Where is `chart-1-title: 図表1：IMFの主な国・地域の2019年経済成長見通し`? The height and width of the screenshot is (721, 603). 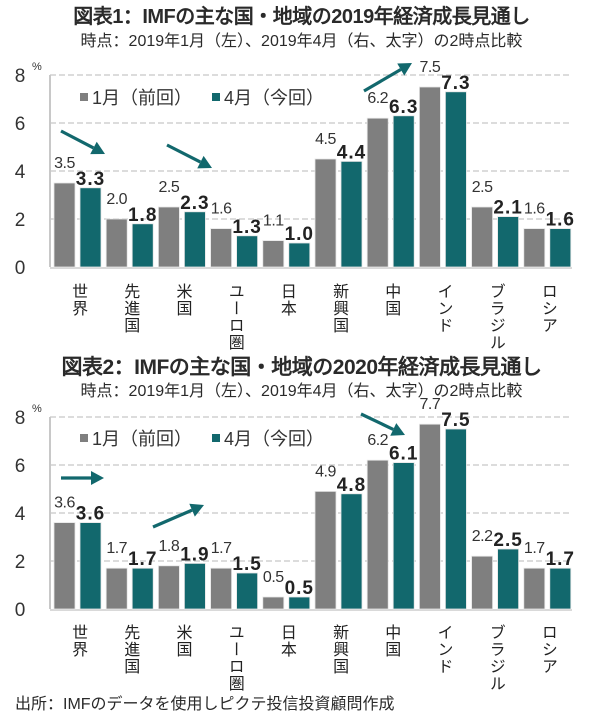
chart-1-title: 図表1：IMFの主な国・地域の2019年経済成長見通し is located at coordinates (301, 17).